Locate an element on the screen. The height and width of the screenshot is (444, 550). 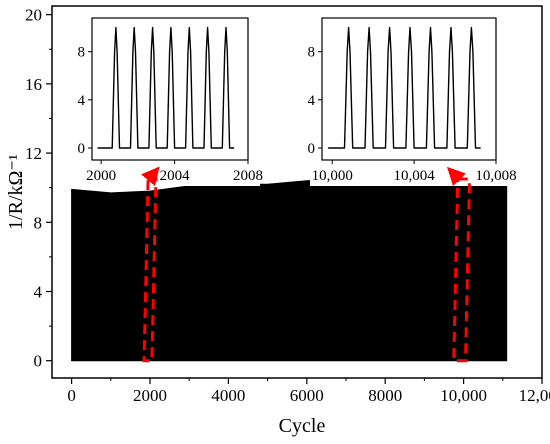
y-tick-label: 16 is located at coordinates (33, 84).